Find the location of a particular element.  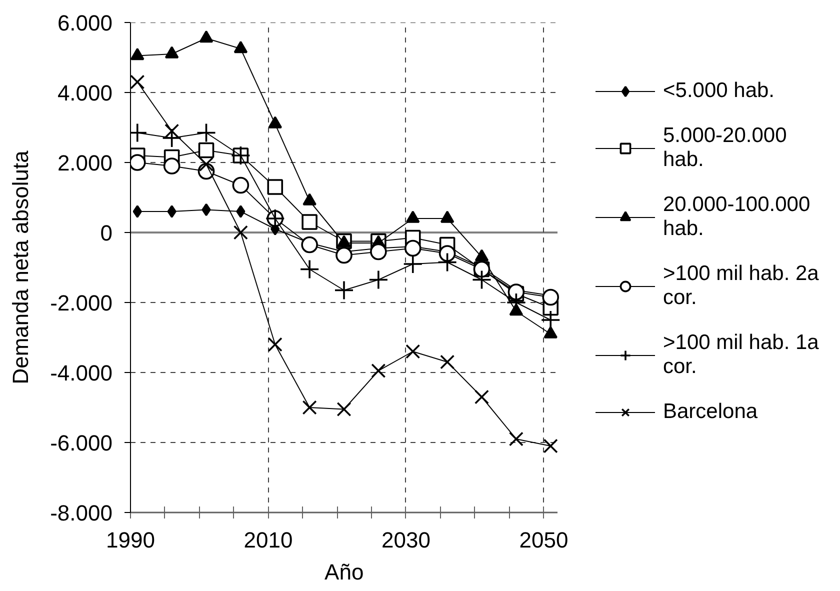

y-tick-label: -6.000 is located at coordinates (81, 443).